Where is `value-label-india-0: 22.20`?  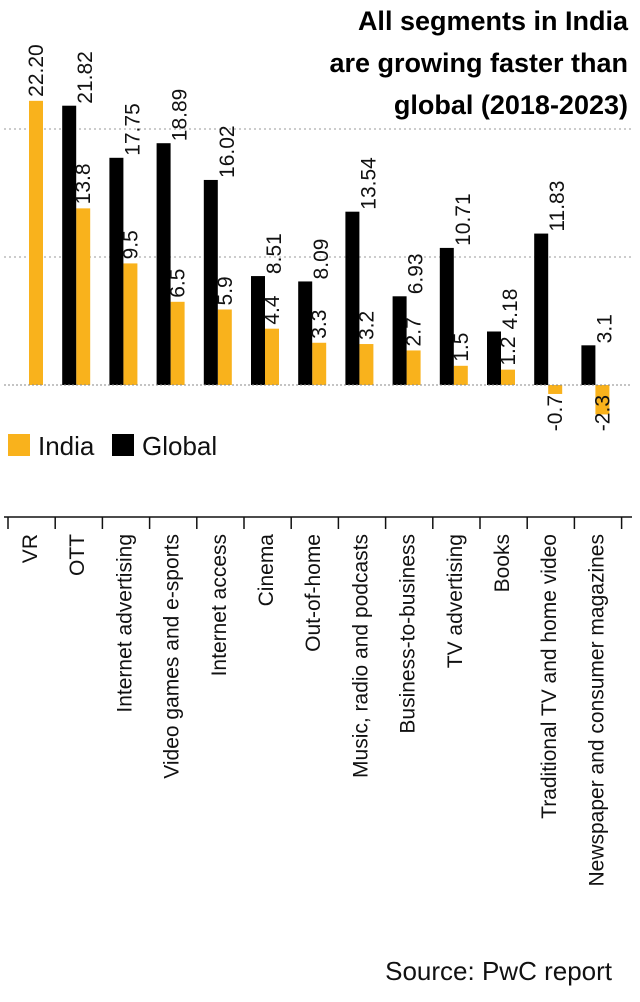
value-label-india-0: 22.20 is located at coordinates (36, 70).